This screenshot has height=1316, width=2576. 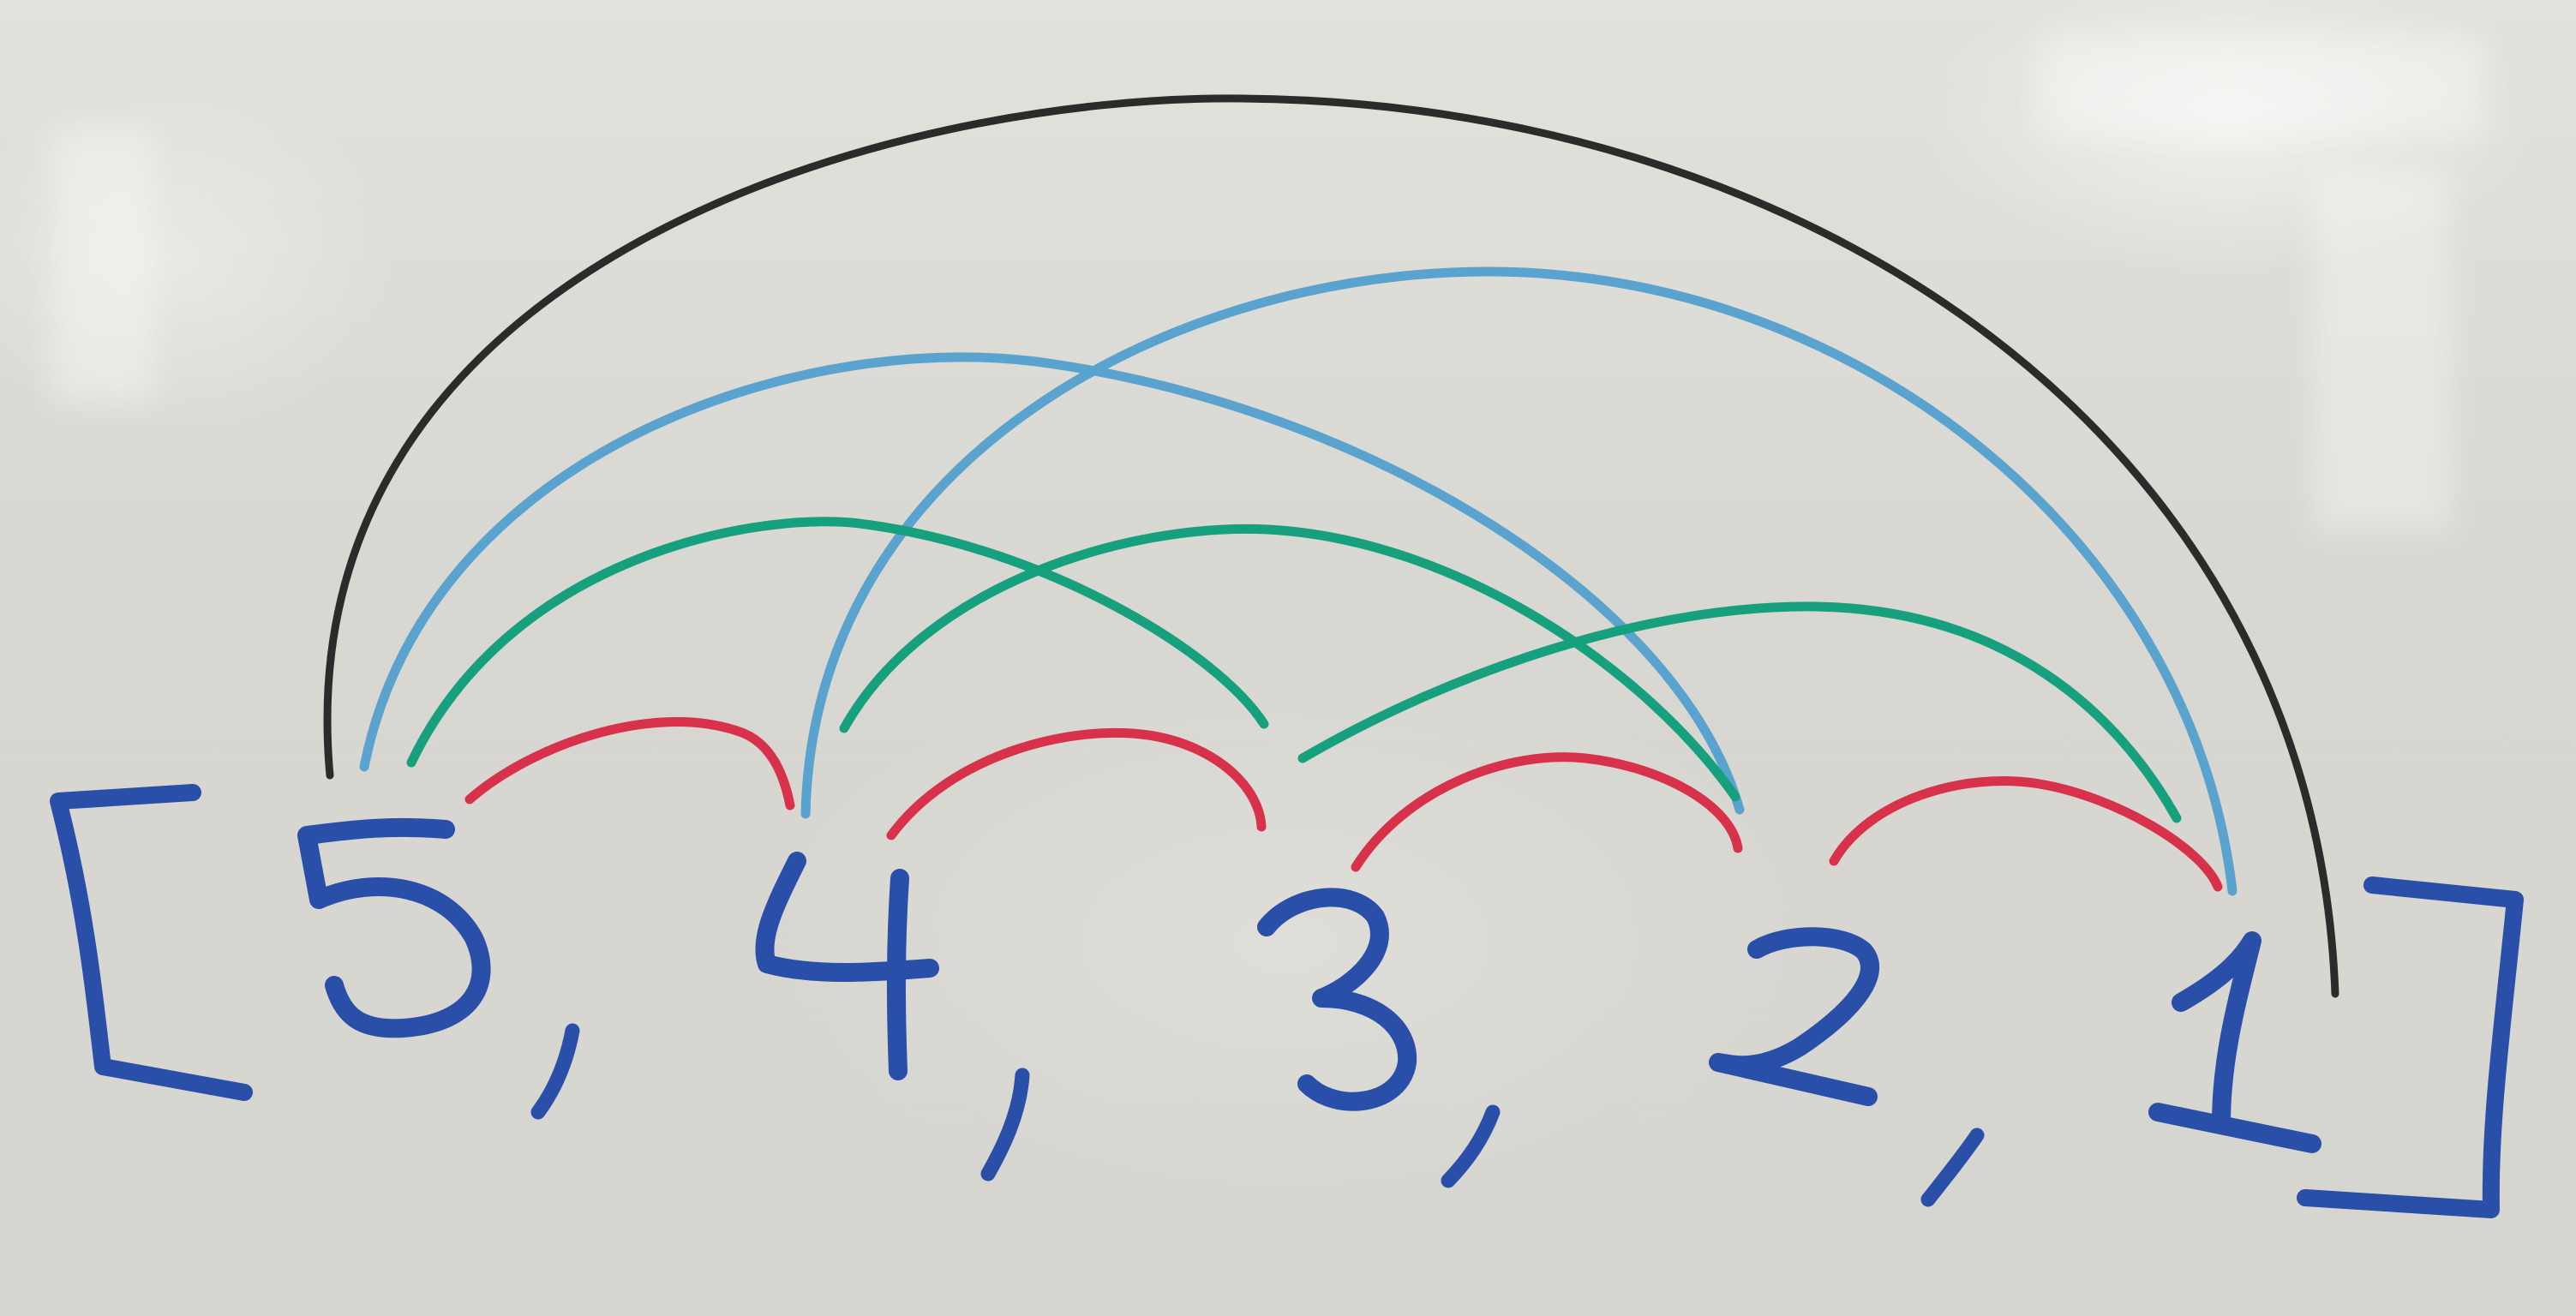 I want to click on left-bracket, so click(x=151, y=942).